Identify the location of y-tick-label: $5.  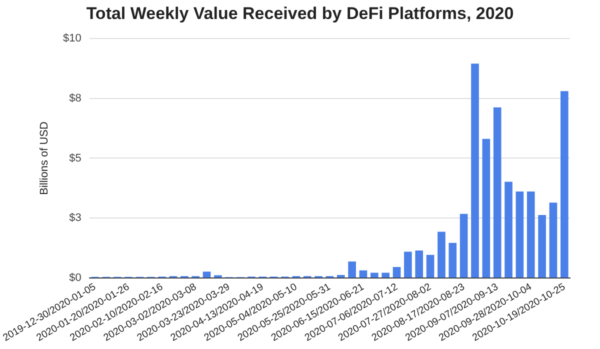
(75, 158).